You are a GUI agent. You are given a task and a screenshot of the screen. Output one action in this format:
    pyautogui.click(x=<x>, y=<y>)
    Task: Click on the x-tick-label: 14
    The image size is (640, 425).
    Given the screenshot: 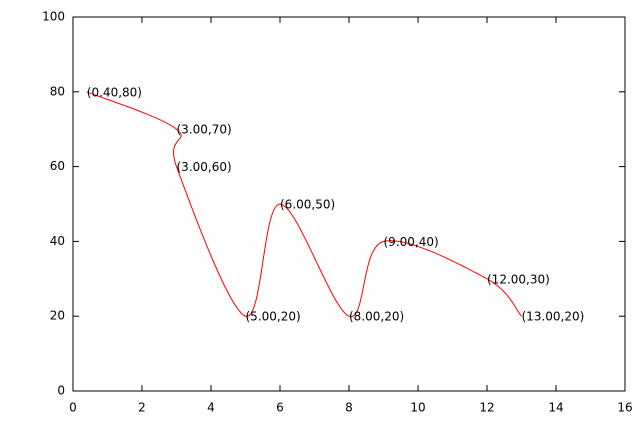 What is the action you would take?
    pyautogui.click(x=555, y=408)
    